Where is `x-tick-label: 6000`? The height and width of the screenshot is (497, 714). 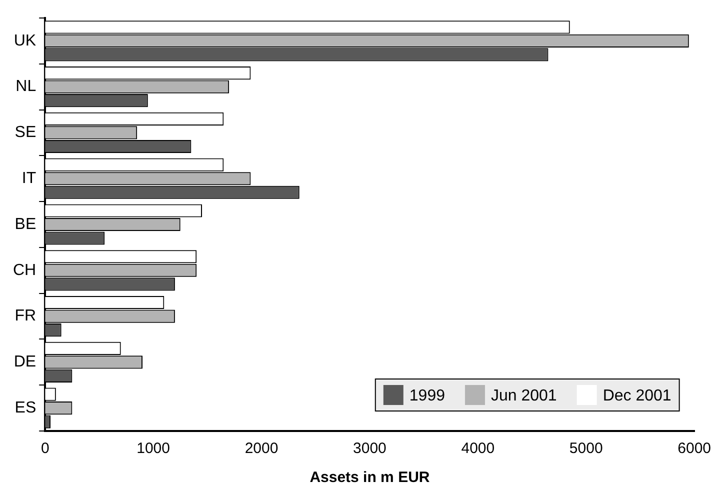 x-tick-label: 6000 is located at coordinates (695, 449).